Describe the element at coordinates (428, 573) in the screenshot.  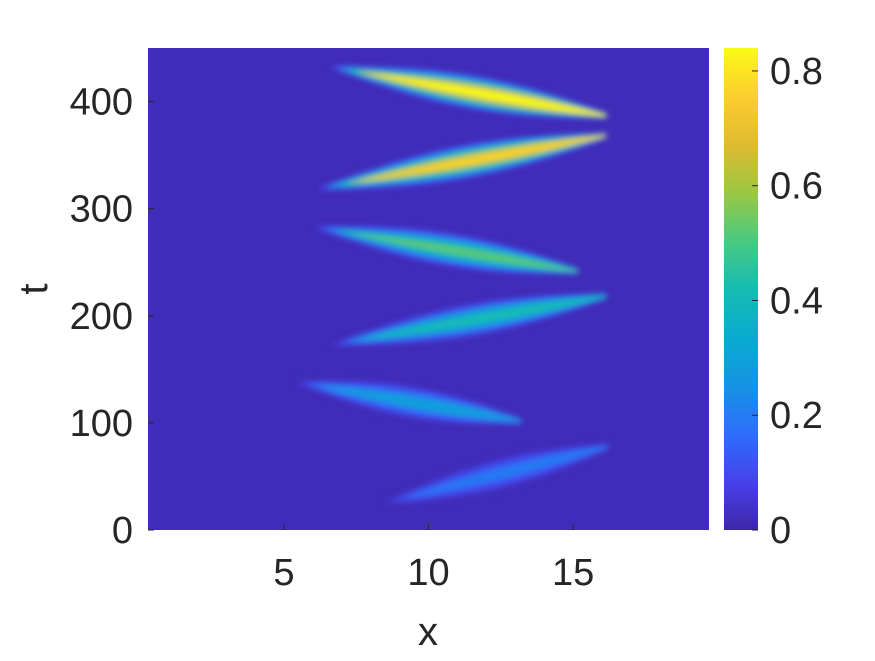
I see `x-tick-label: 10` at that location.